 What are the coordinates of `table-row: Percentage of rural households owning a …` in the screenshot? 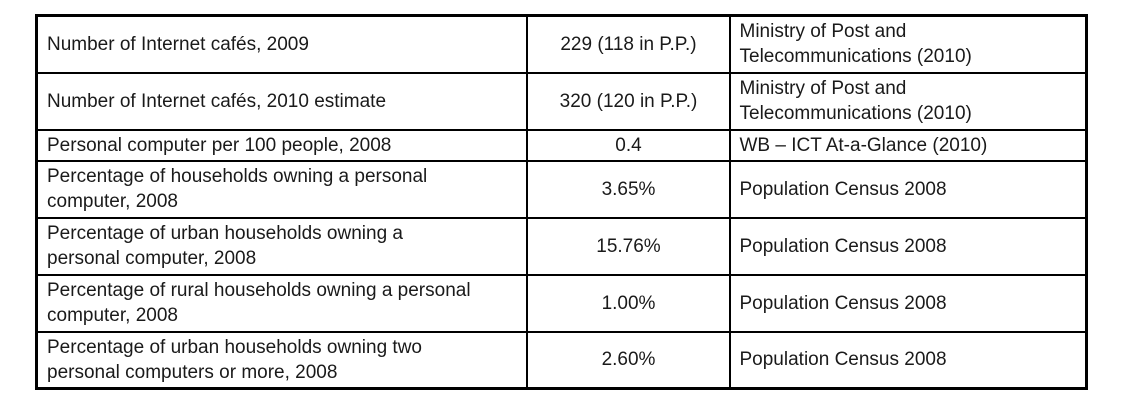 It's located at (561, 303).